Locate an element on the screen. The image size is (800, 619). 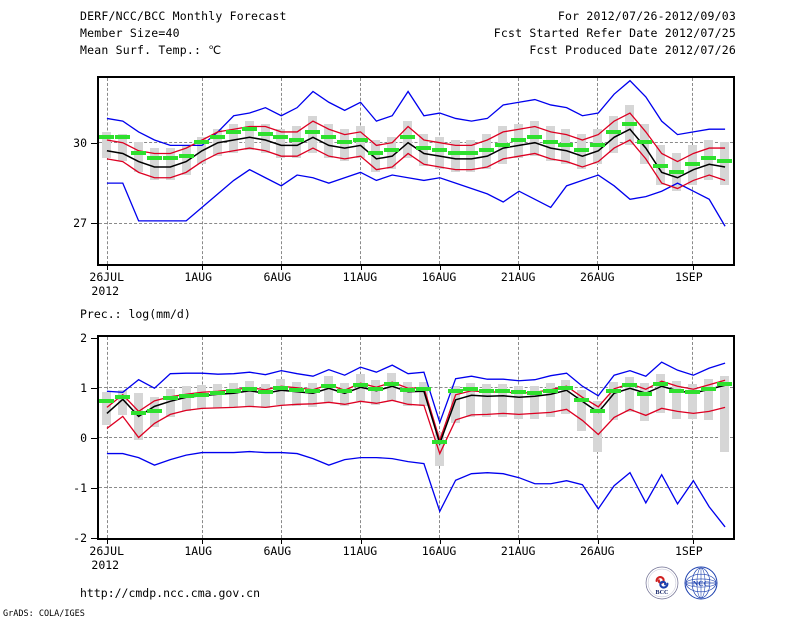
svg-text: BCC is located at coordinates (662, 593).